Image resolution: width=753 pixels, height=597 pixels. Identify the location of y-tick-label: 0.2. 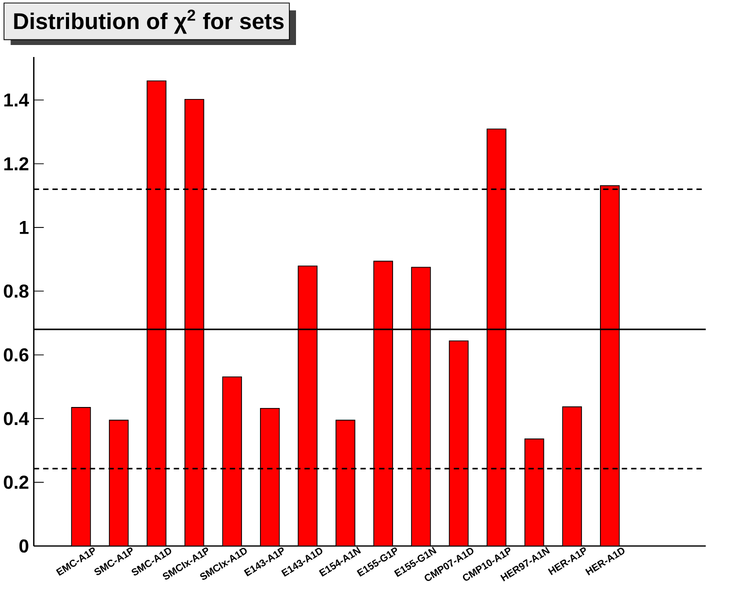
(16, 482).